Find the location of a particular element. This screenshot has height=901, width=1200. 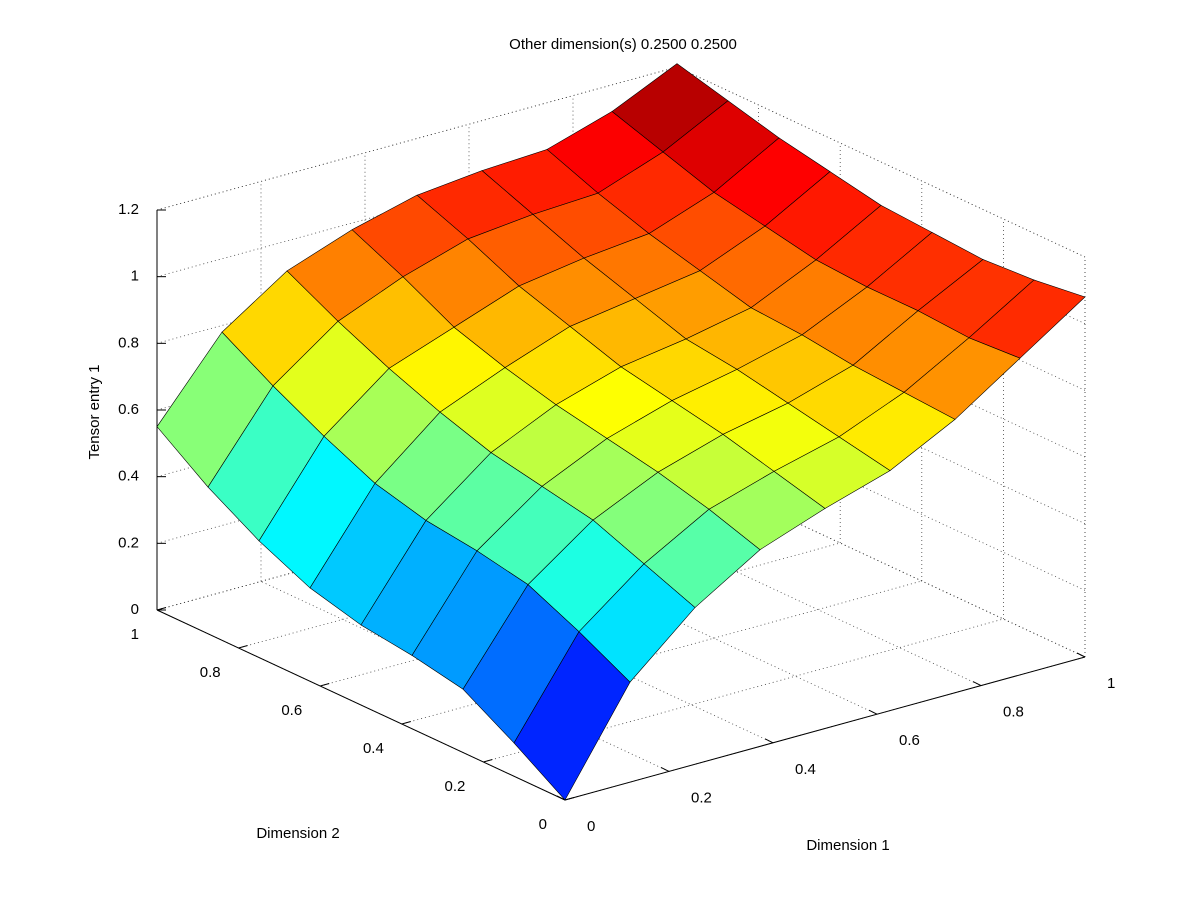

z-tick-label: 0.6 is located at coordinates (128, 409).